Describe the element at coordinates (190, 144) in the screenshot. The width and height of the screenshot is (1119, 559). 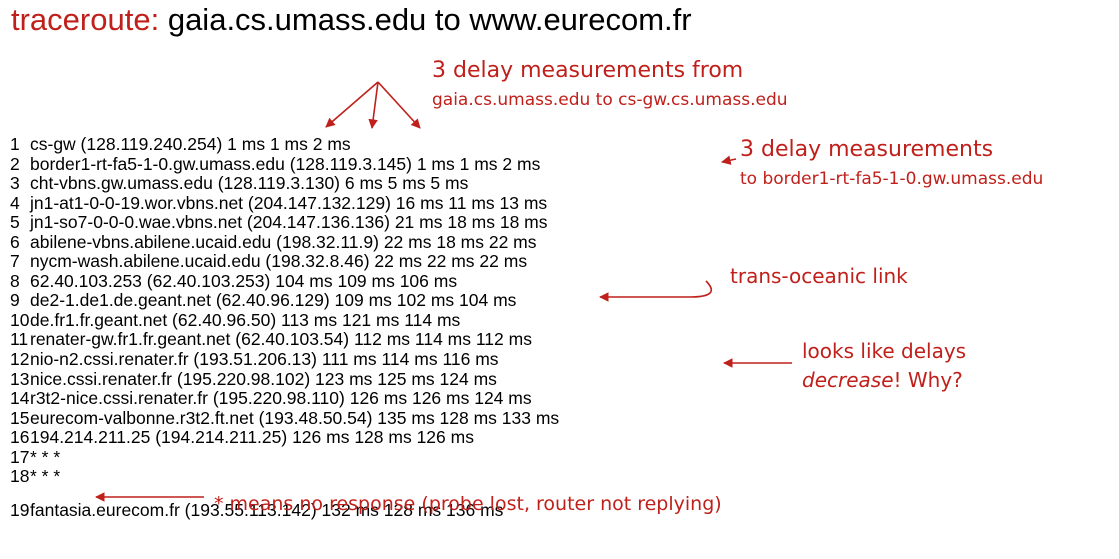
I see `hop-text: cs-gw (128.119.240.254) 1 ms 1 ms 2 ms` at that location.